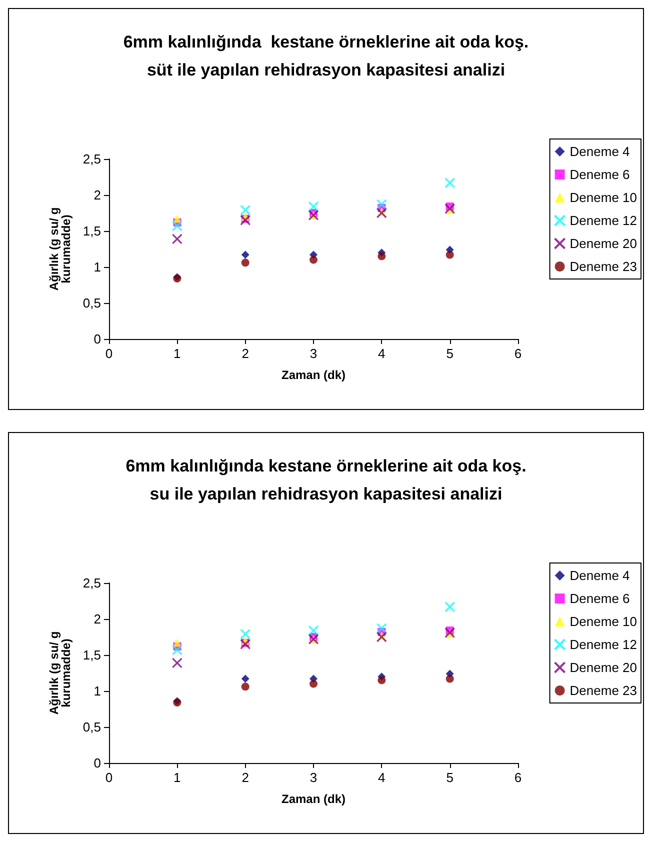 The width and height of the screenshot is (652, 843). I want to click on chart-title: 6mm kalınlığında kestane örneklerine ait oda koş. su ile yapılan rehidrasyon kapasitesi analizi, so click(326, 480).